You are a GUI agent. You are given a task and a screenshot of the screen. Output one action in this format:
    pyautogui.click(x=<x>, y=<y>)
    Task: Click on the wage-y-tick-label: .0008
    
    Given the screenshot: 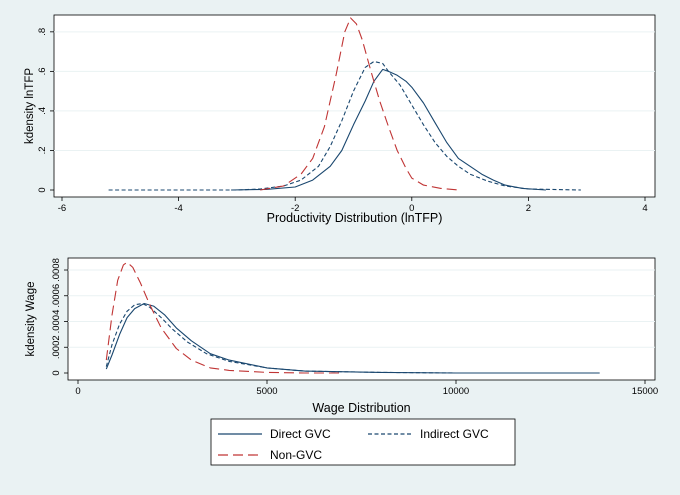 What is the action you would take?
    pyautogui.click(x=56, y=270)
    